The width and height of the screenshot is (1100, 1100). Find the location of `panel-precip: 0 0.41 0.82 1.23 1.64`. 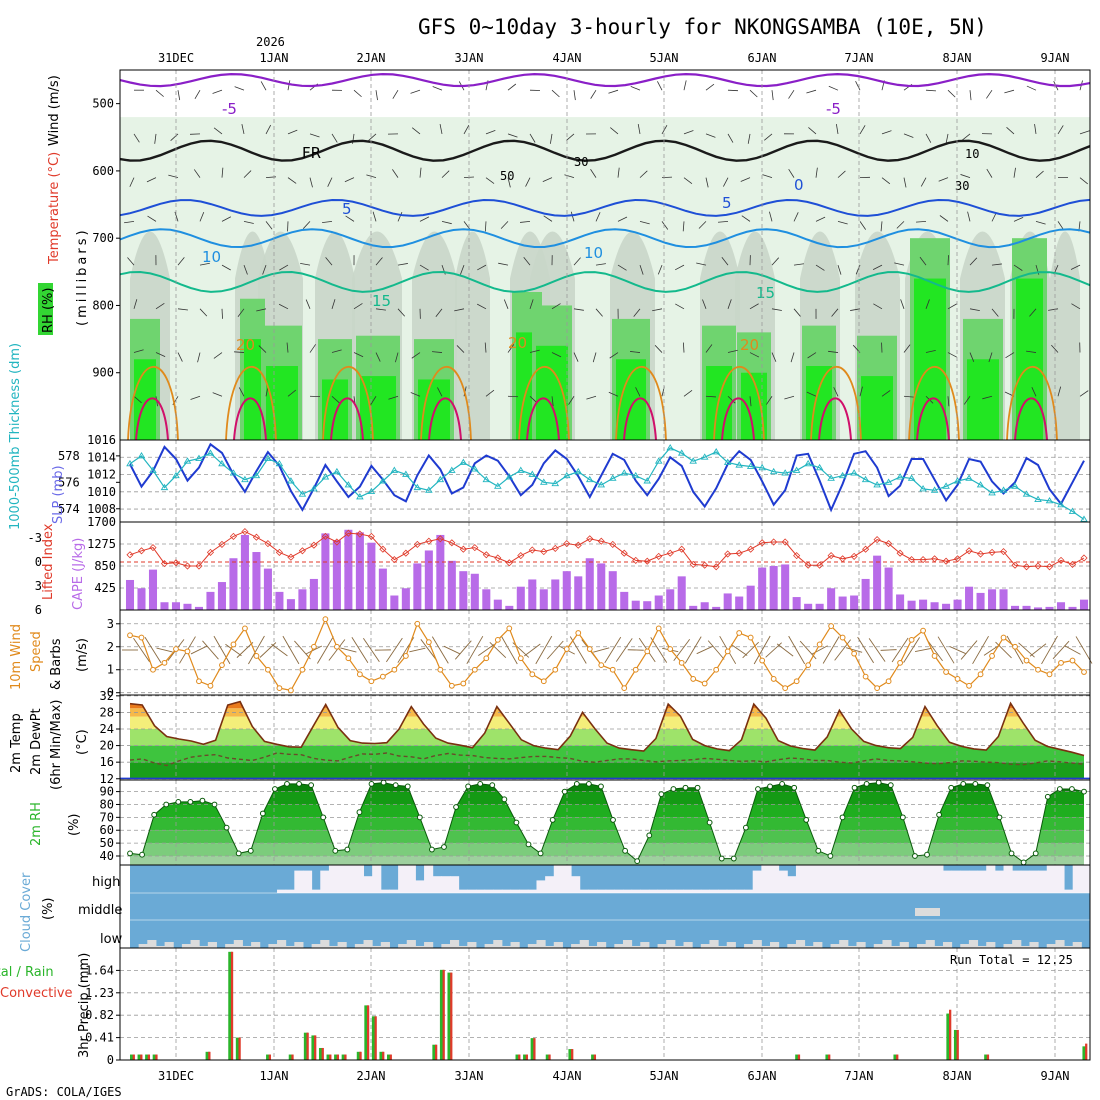

panel-precip: 0 0.41 0.82 1.23 1.64 is located at coordinates (588, 1007).